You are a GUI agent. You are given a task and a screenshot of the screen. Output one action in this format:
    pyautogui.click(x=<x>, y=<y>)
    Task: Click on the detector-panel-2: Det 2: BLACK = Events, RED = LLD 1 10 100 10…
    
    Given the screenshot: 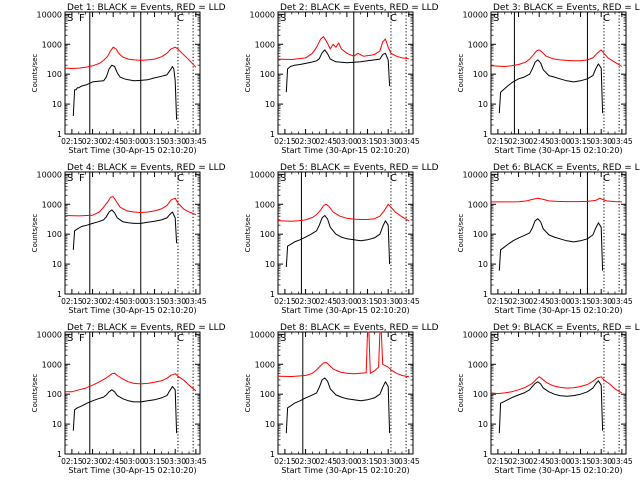 What is the action you would take?
    pyautogui.click(x=341, y=79)
    